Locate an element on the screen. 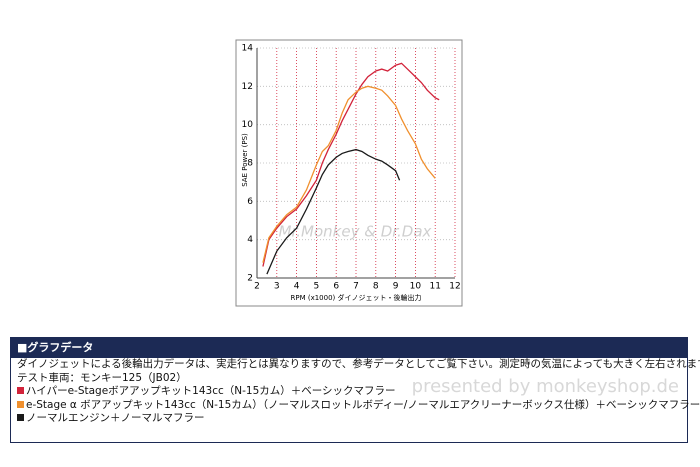 The width and height of the screenshot is (700, 467). x-tick-label: 7 is located at coordinates (356, 287).